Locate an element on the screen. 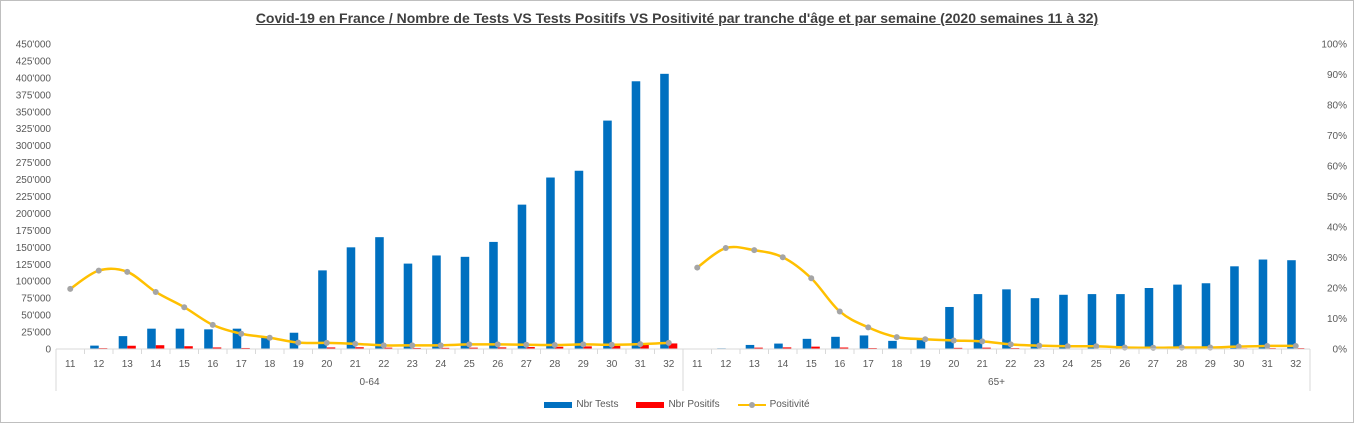 The width and height of the screenshot is (1354, 423). left-tick-label: 275'000 is located at coordinates (34, 163).